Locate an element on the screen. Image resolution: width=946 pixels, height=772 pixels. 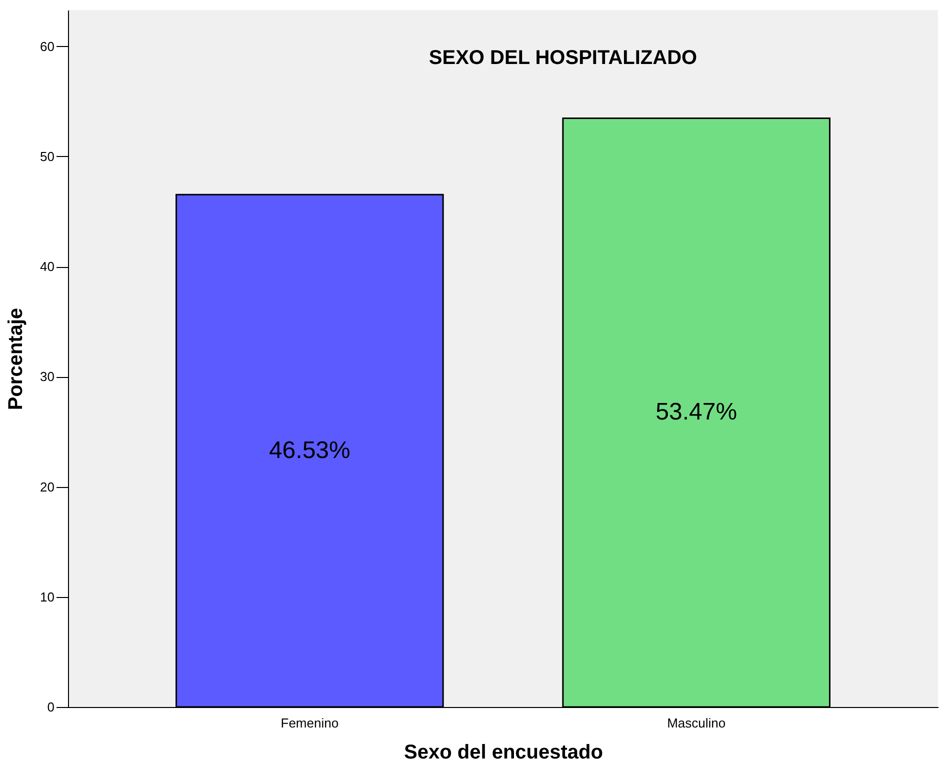
text: SEXO DEL HOSPITALIZADO is located at coordinates (563, 58).